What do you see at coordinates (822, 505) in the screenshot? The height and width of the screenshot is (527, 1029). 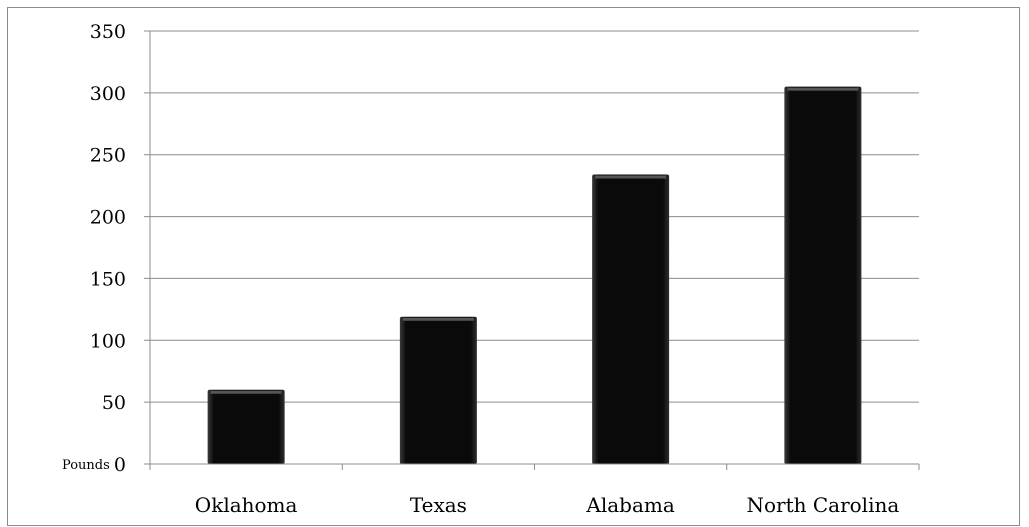 I see `x-category-label: North Carolina` at bounding box center [822, 505].